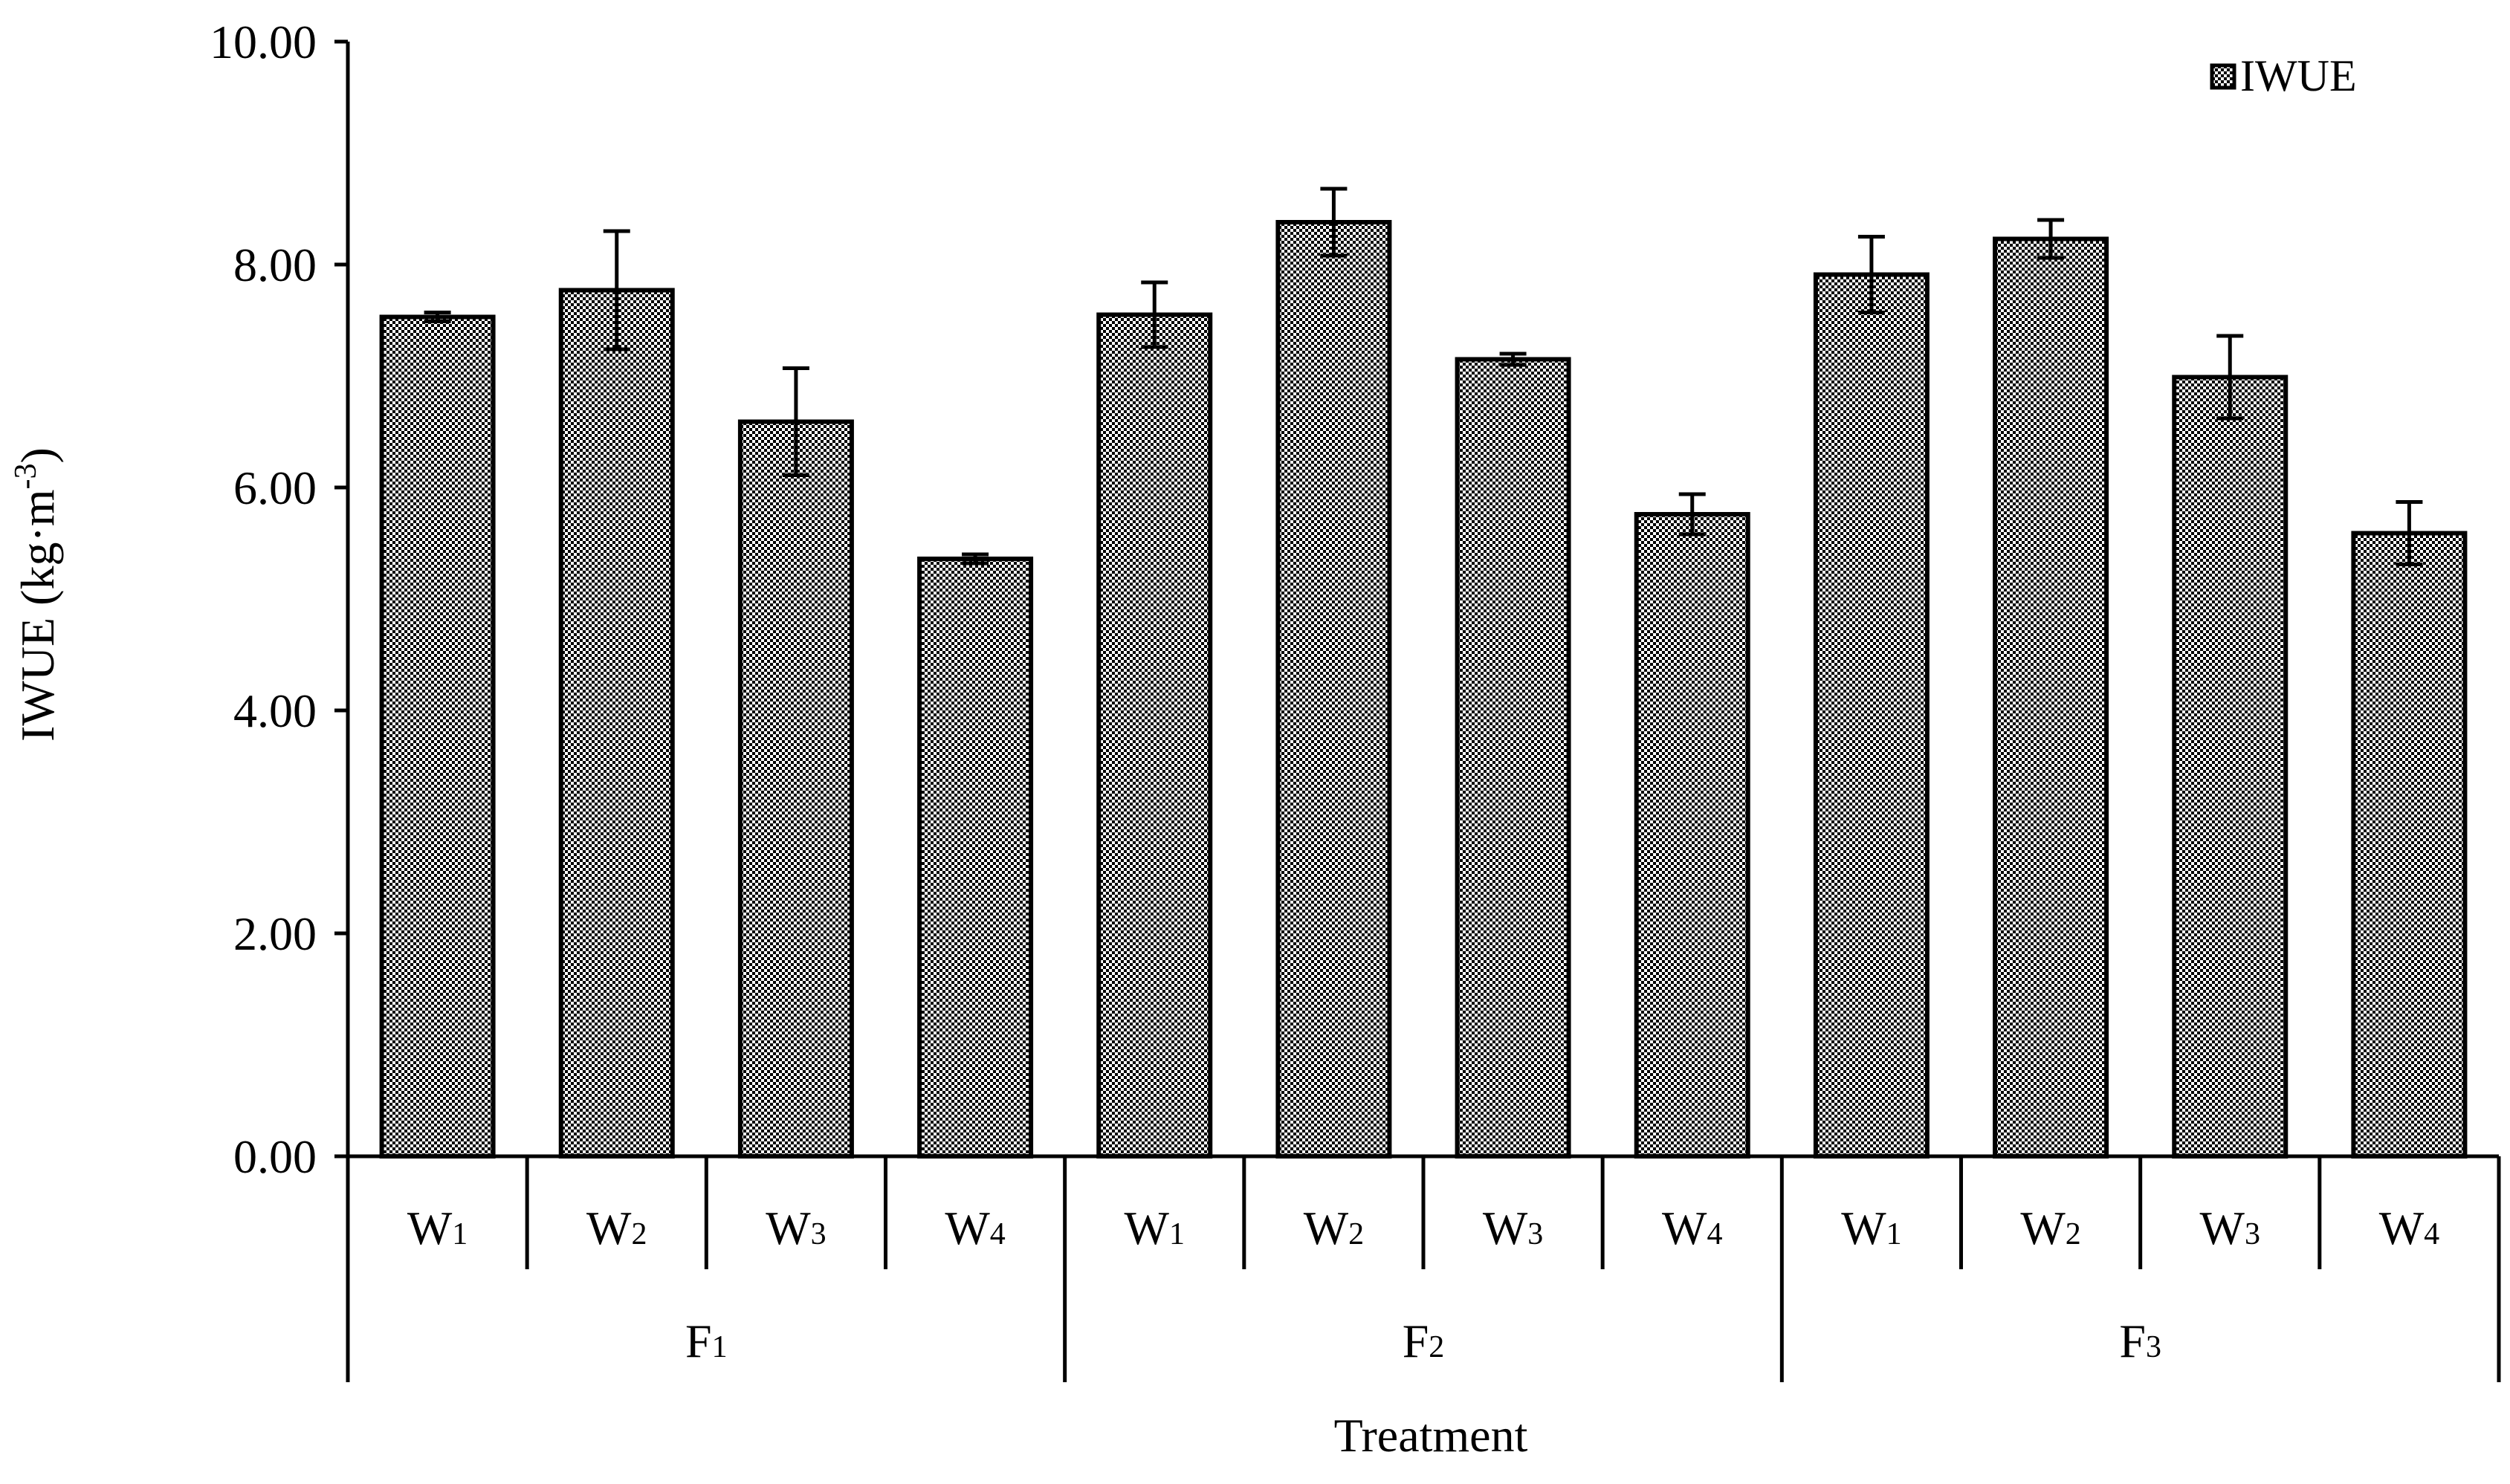 This screenshot has width=2510, height=1484. Describe the element at coordinates (2223, 77) in the screenshot. I see `legend-swatch` at that location.